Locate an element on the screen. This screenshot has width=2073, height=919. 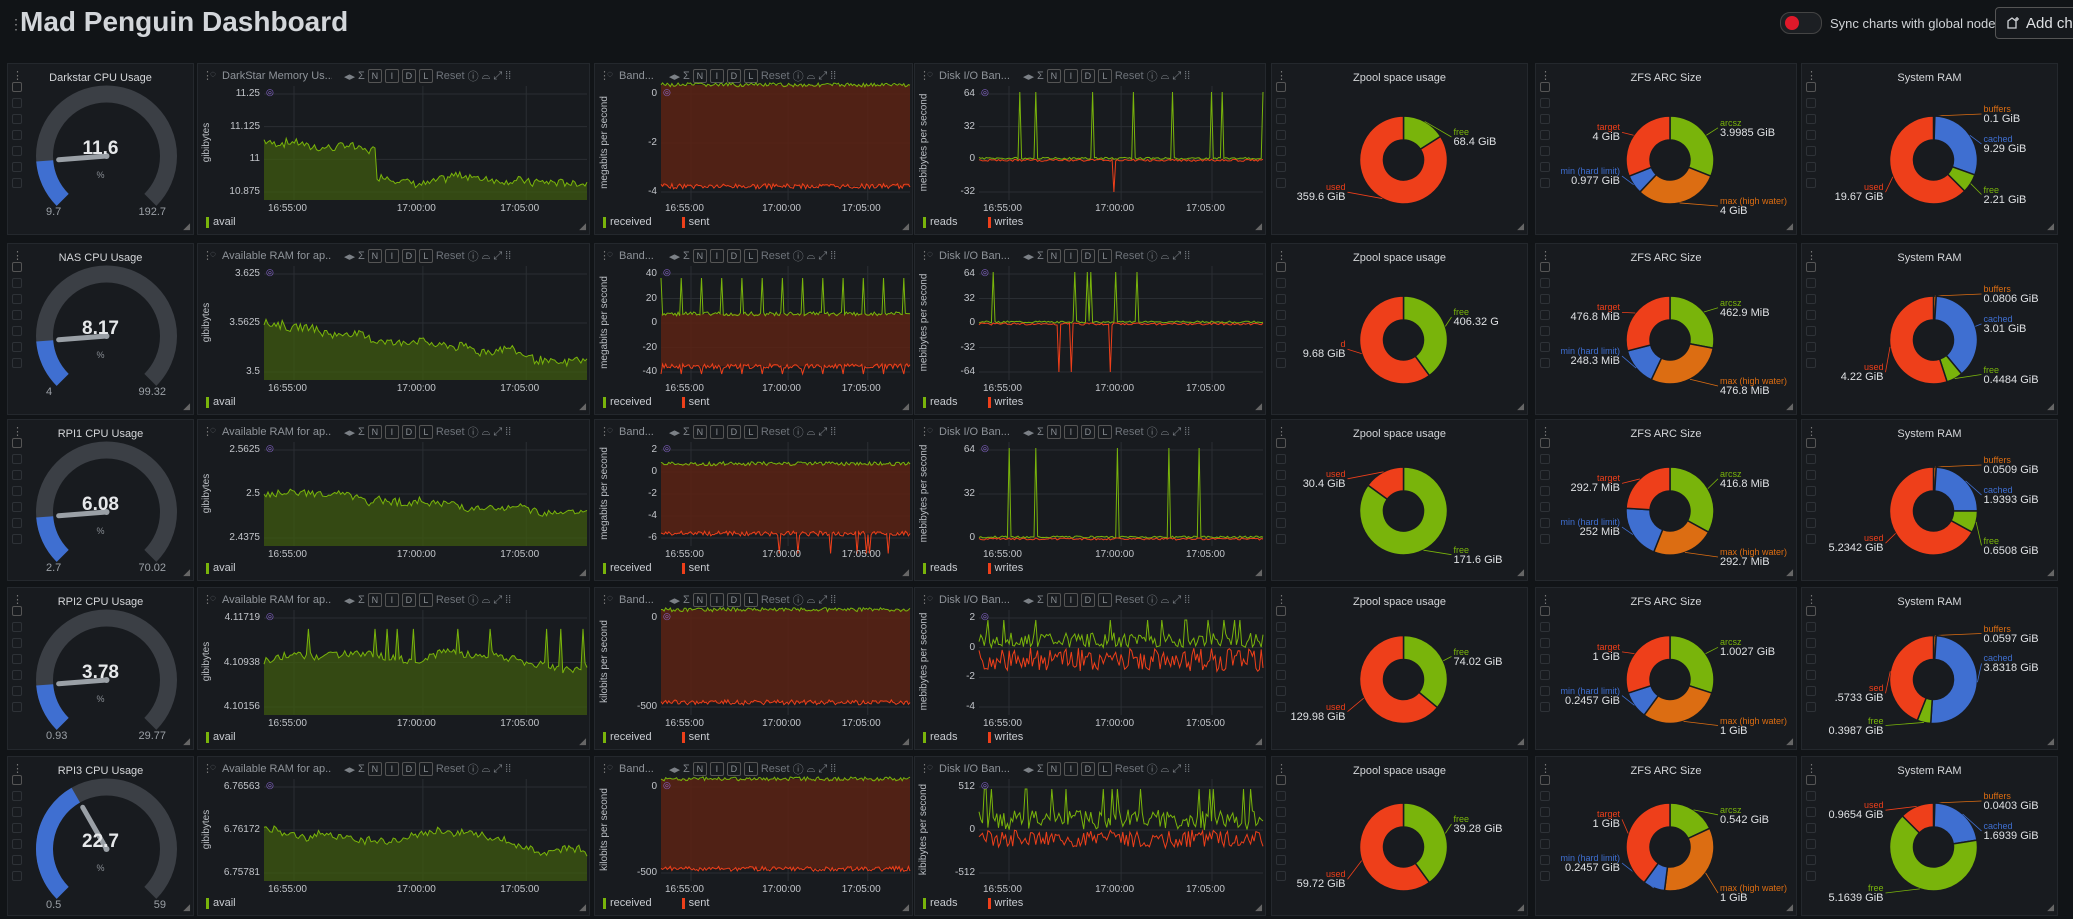
sum-icon: Σ is located at coordinates (1040, 600).